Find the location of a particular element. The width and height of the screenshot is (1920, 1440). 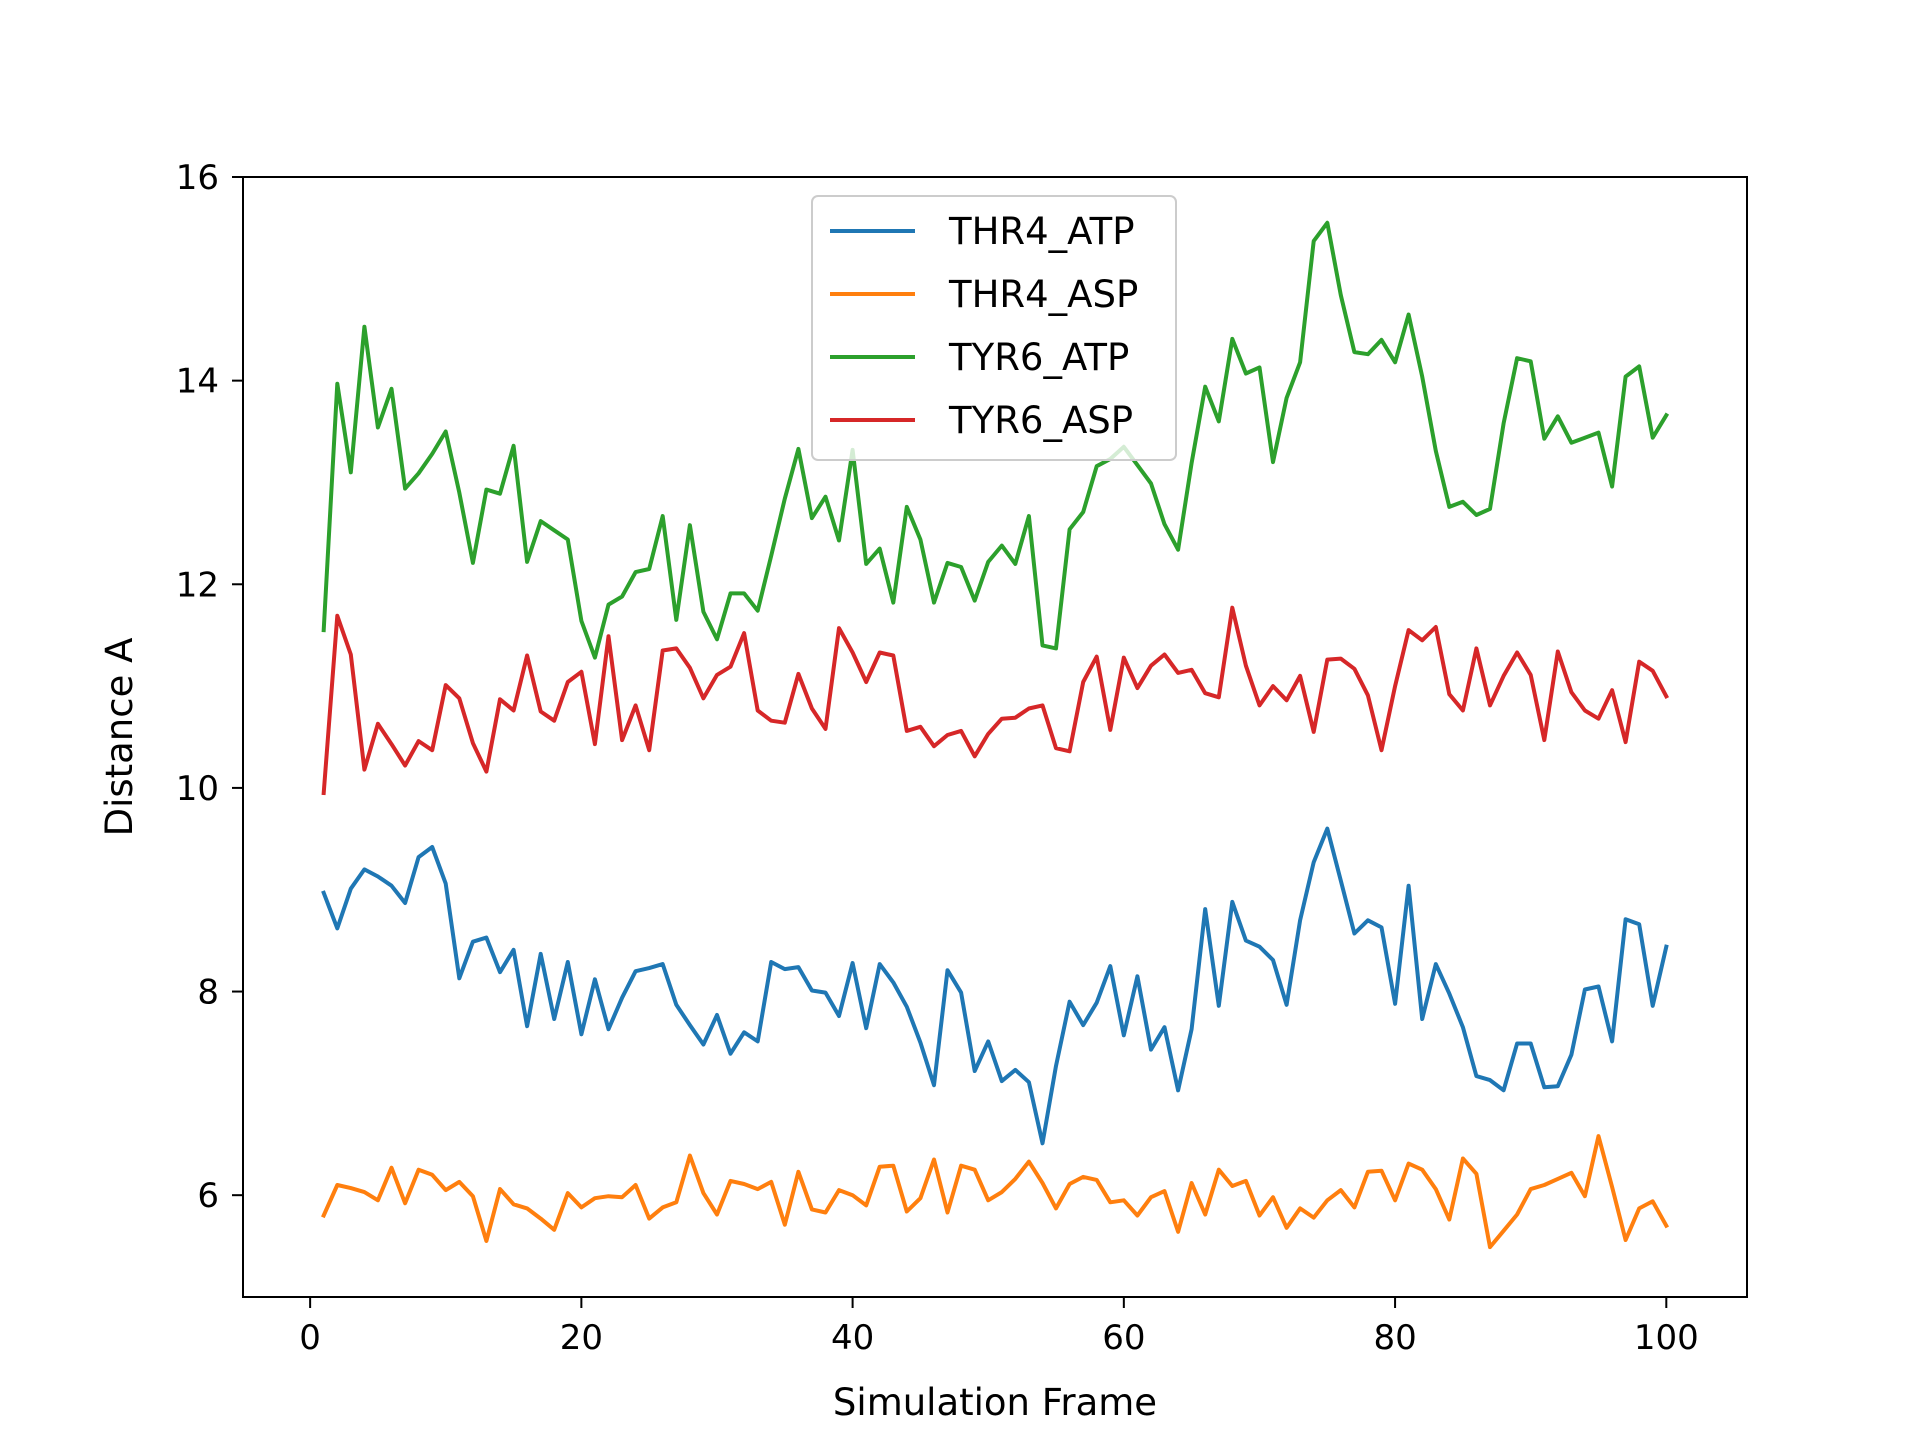

series-line-tyr6-asp is located at coordinates (995, 700).